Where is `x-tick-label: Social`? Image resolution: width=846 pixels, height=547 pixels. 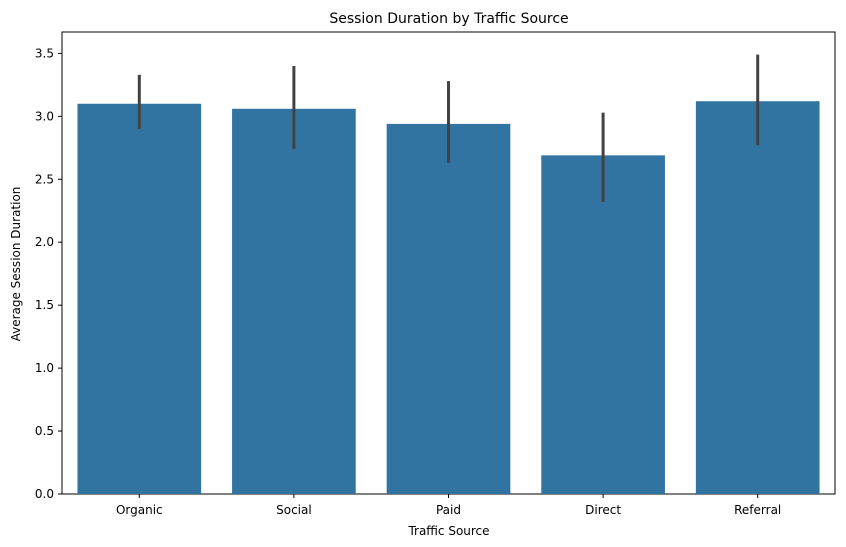 x-tick-label: Social is located at coordinates (294, 510).